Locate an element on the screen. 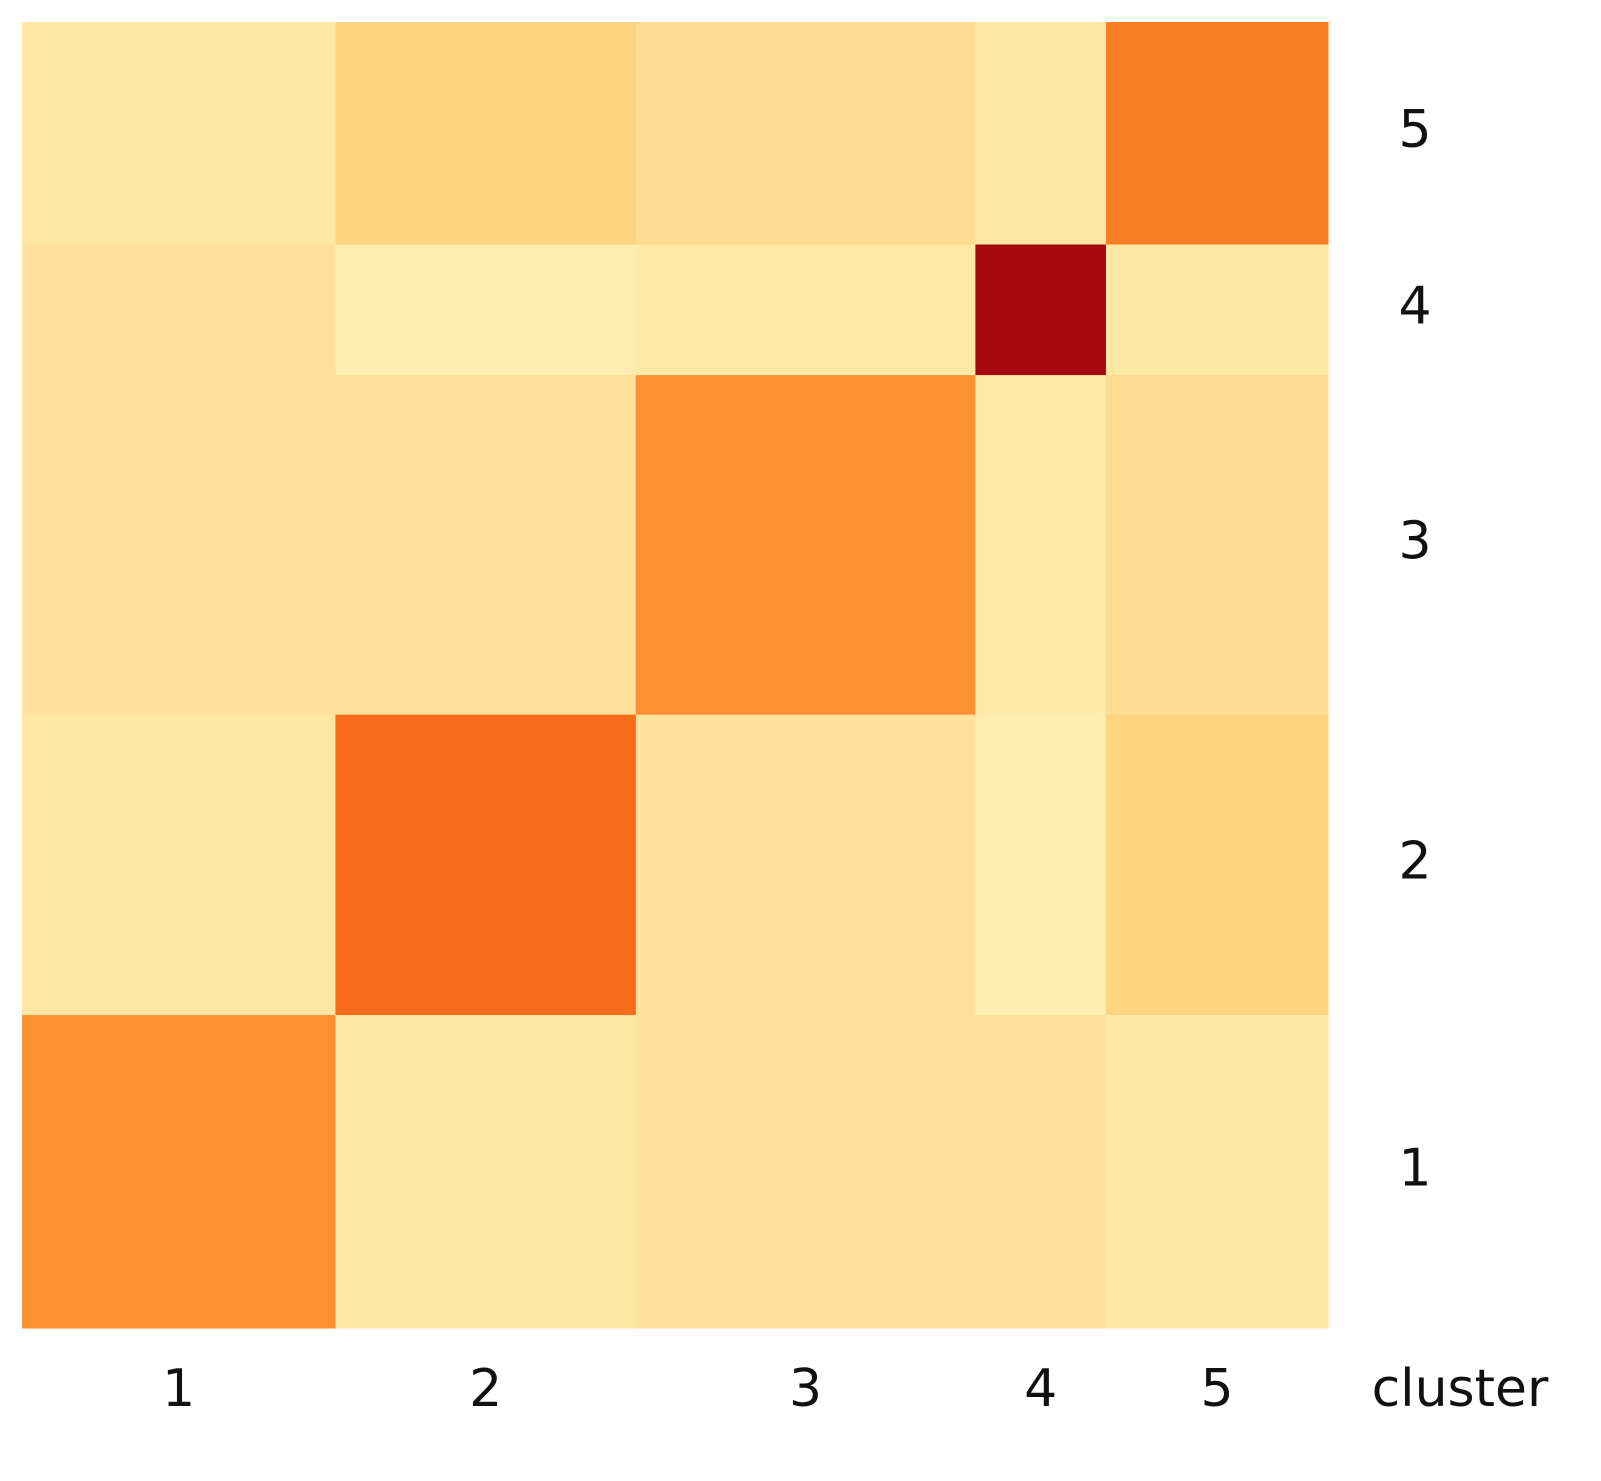 The image size is (1601, 1481). x-tick-label: 4 is located at coordinates (1040, 1389).